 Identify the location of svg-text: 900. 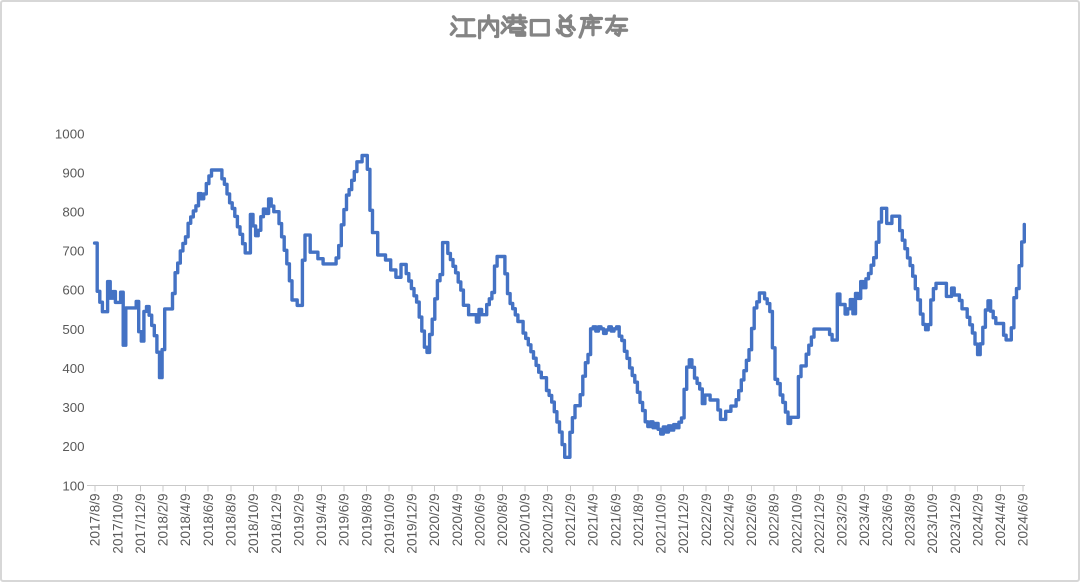
(73, 172).